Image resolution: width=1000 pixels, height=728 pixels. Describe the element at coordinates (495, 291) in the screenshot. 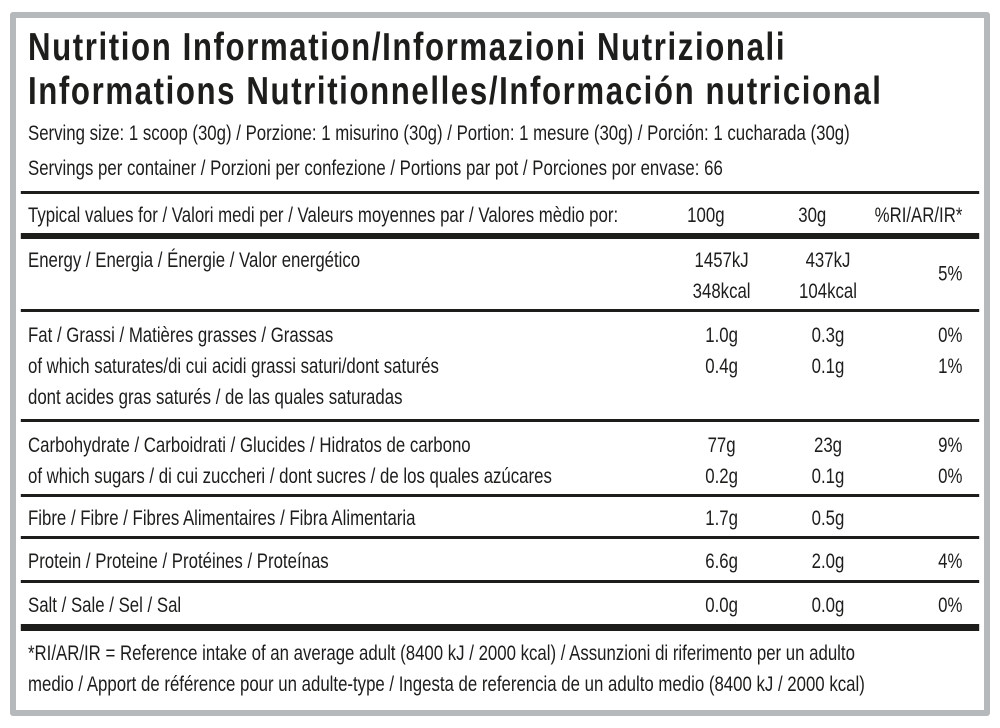

I see `energy-line-2: 348kcal 104kcal` at that location.